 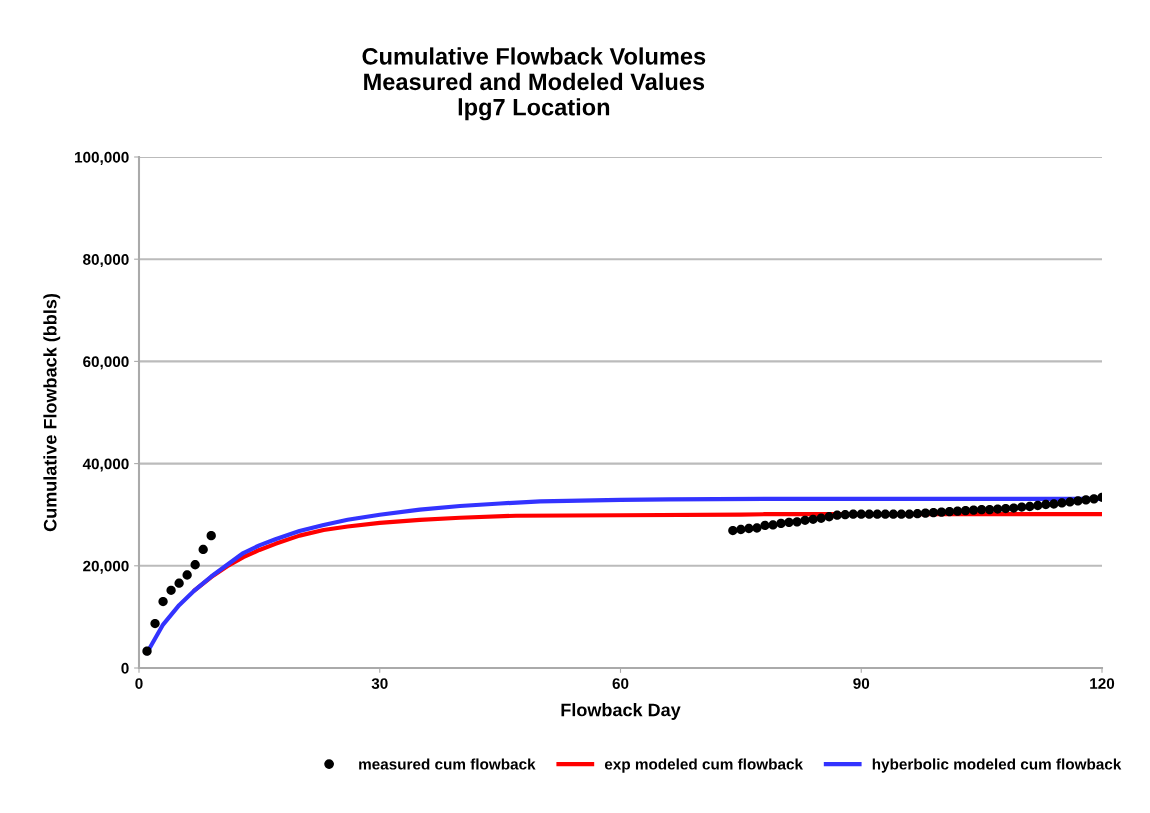 I want to click on y-tick-label: 40,000, so click(x=105, y=465).